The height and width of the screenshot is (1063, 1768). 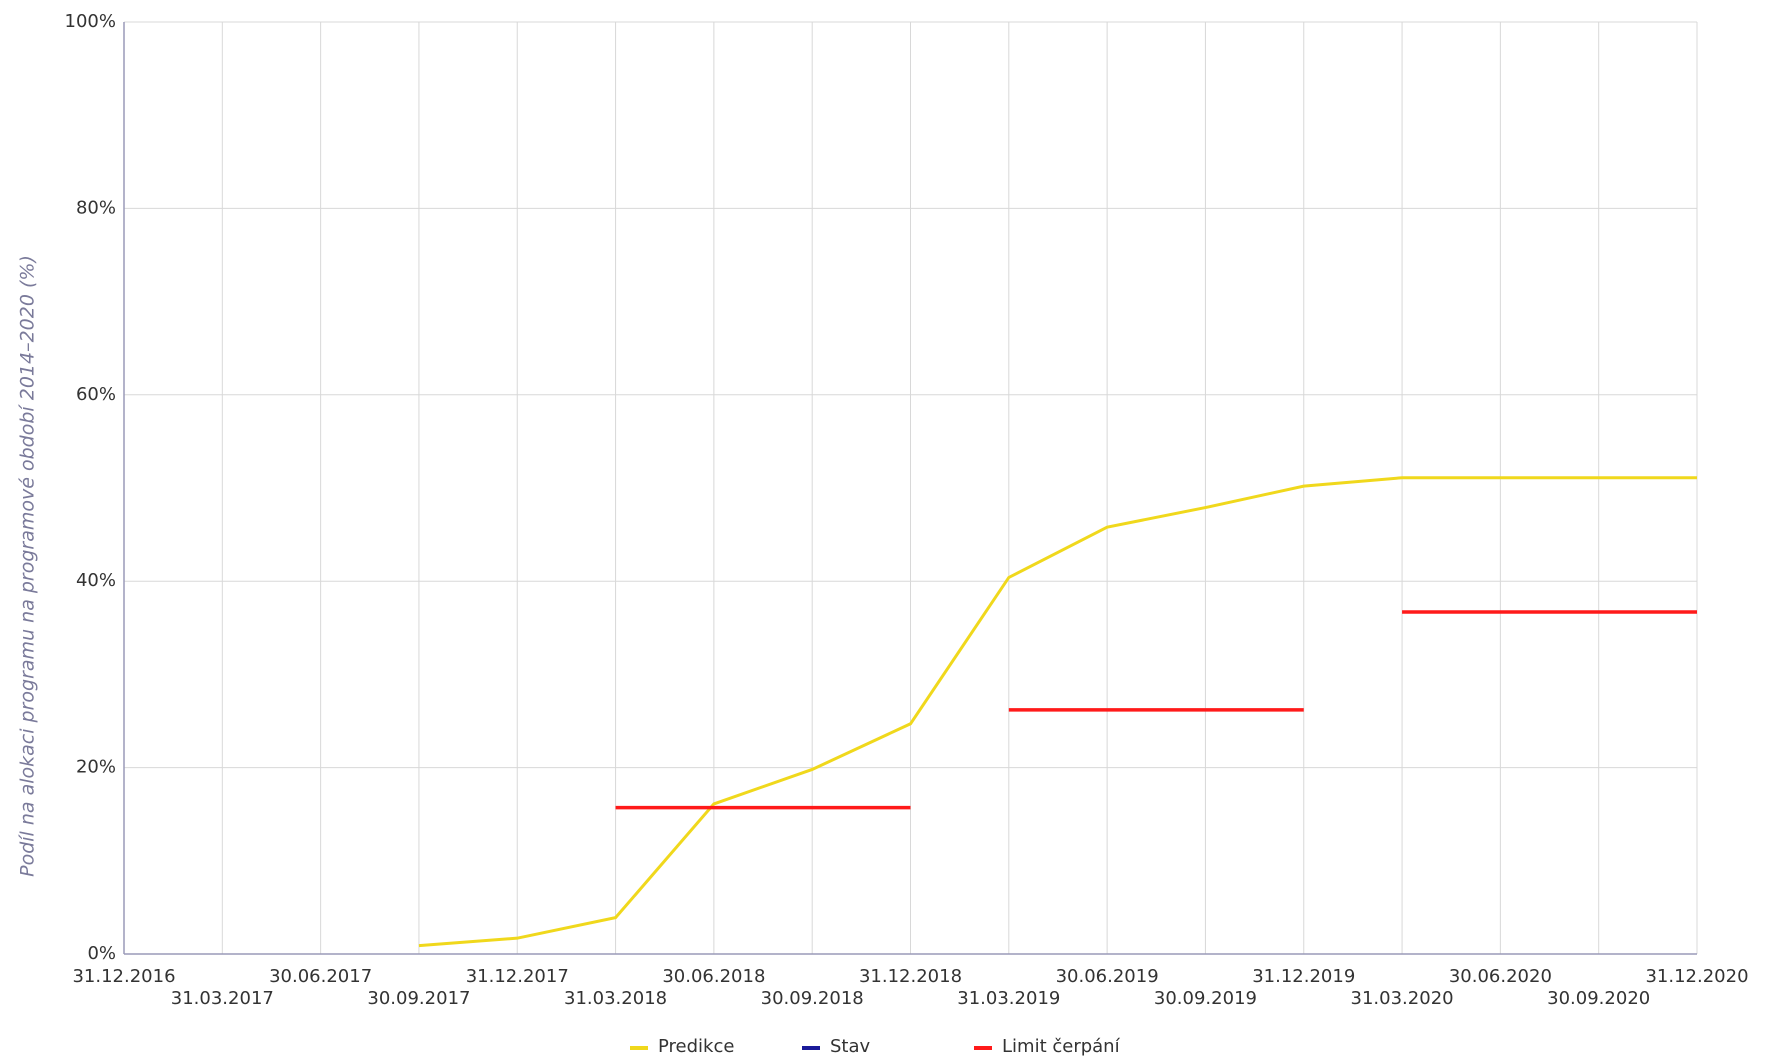 What do you see at coordinates (696, 1046) in the screenshot?
I see `legend-label: Predikce` at bounding box center [696, 1046].